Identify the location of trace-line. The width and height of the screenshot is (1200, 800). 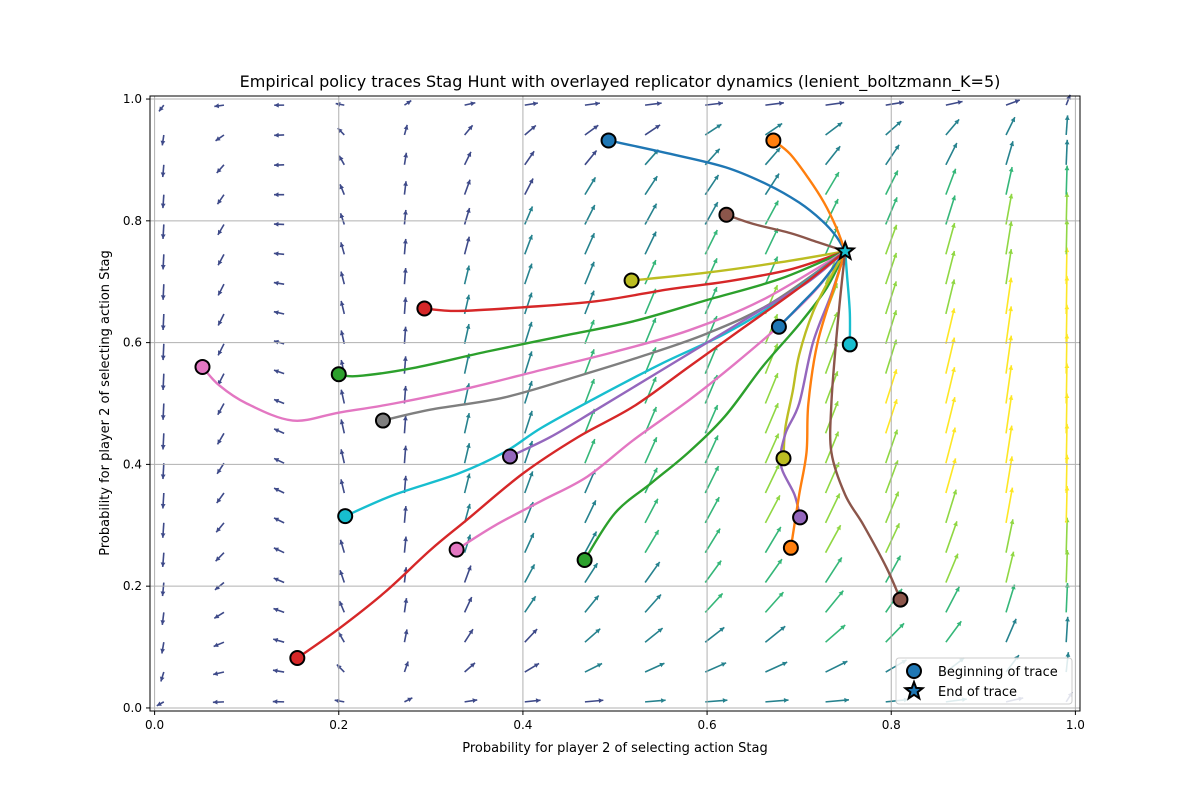
(812, 289).